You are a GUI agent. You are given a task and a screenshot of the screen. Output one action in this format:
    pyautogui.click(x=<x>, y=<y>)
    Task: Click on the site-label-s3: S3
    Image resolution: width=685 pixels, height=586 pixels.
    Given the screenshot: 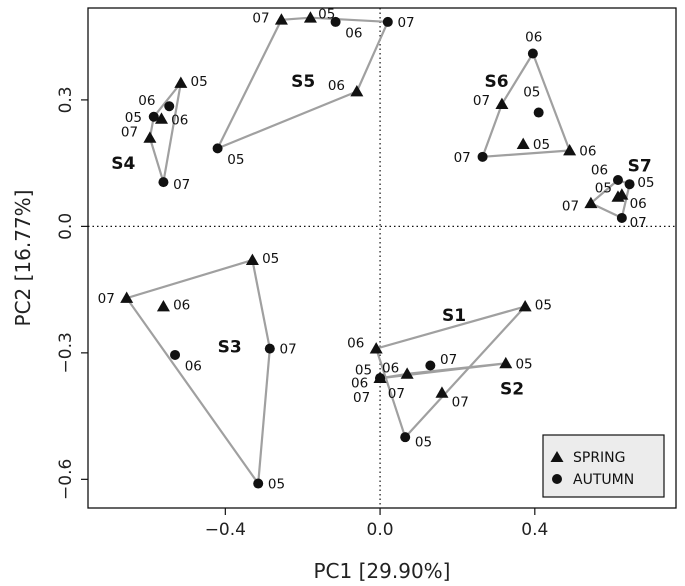 What is the action you would take?
    pyautogui.click(x=230, y=348)
    